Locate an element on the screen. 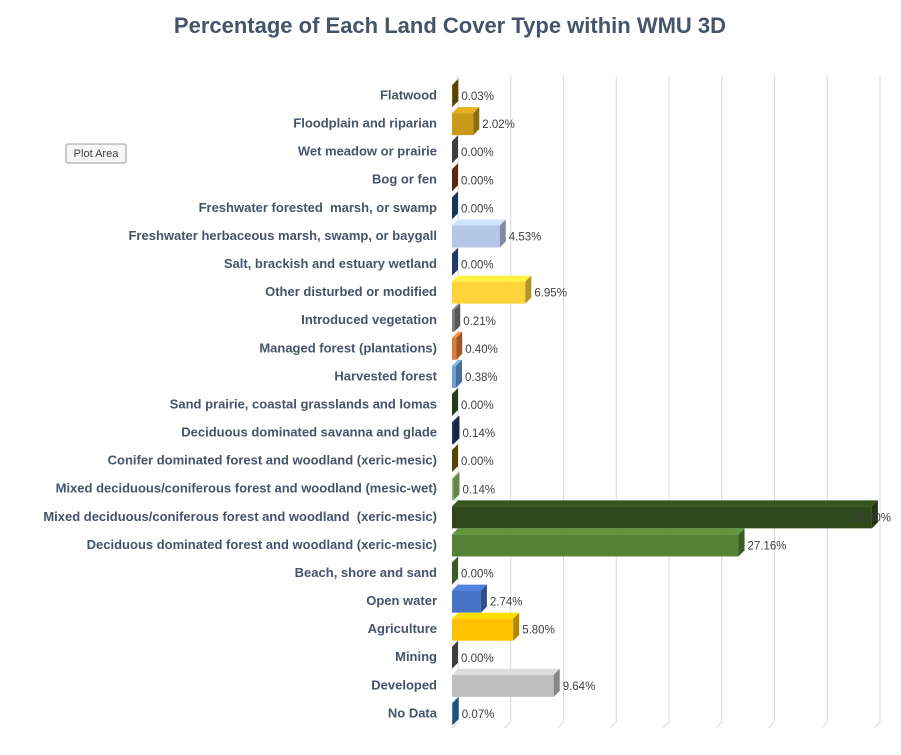 Image resolution: width=901 pixels, height=755 pixels. value-label: 39.80% is located at coordinates (871, 518).